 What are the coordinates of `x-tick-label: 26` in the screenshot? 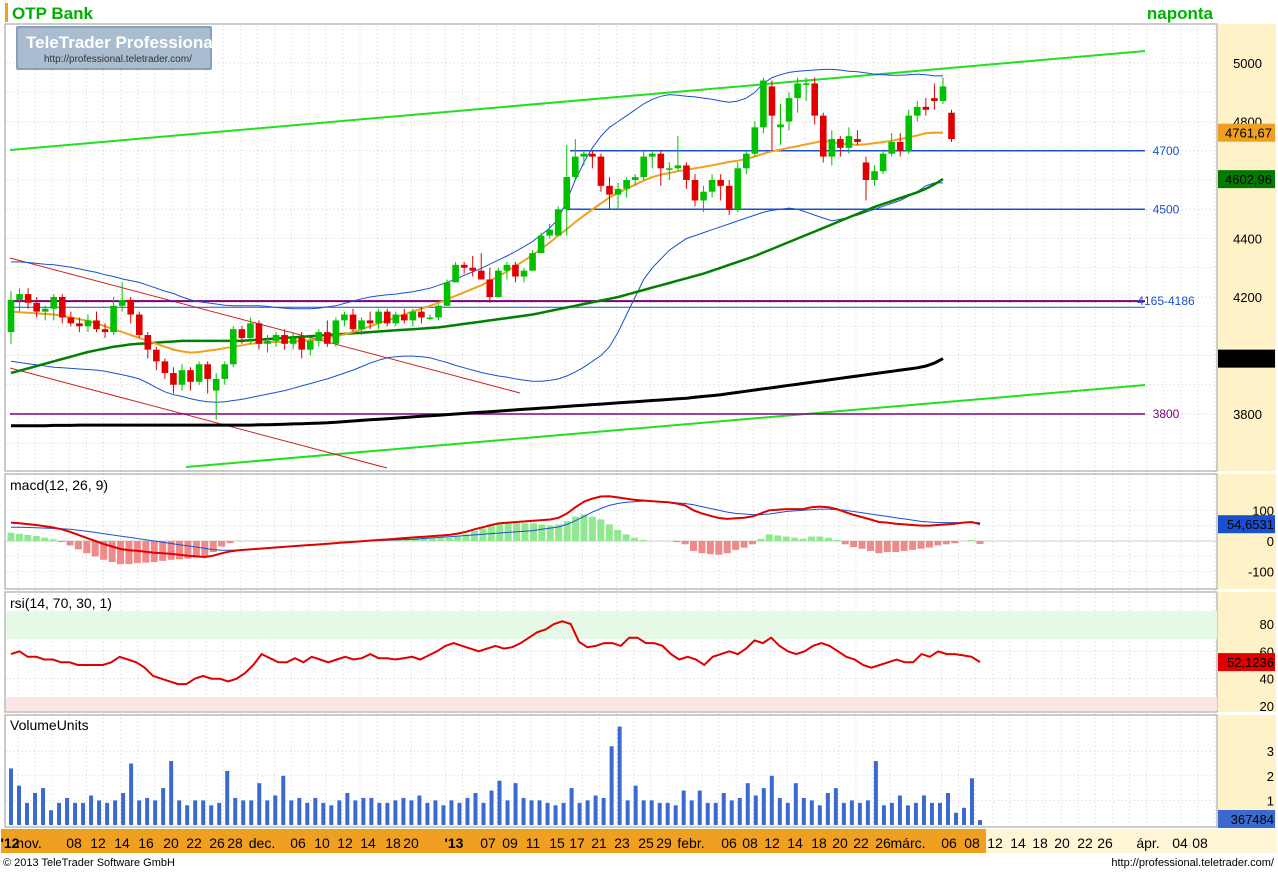 It's located at (1105, 843).